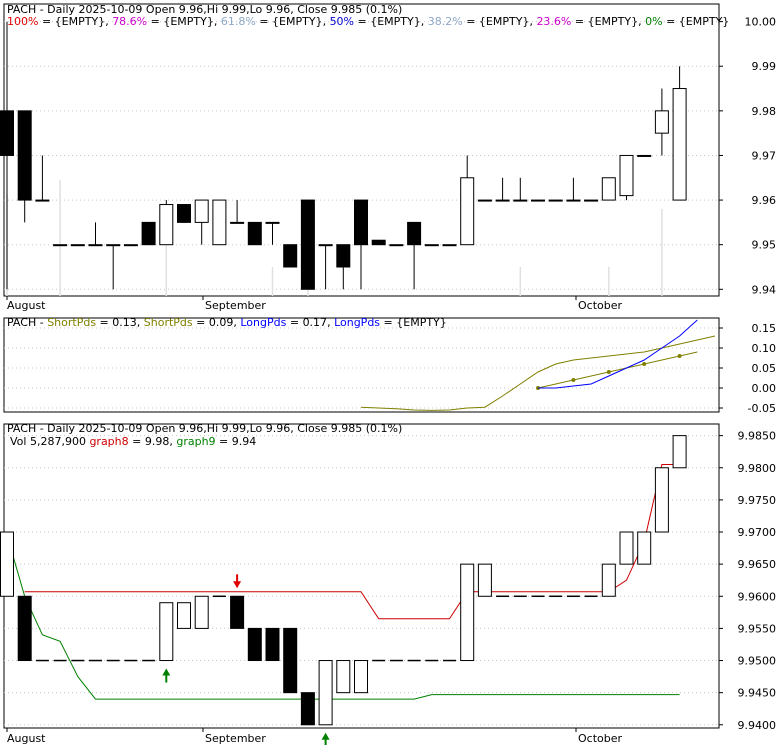 This screenshot has width=780, height=745. What do you see at coordinates (757, 596) in the screenshot?
I see `y-tick-label: 9.9600` at bounding box center [757, 596].